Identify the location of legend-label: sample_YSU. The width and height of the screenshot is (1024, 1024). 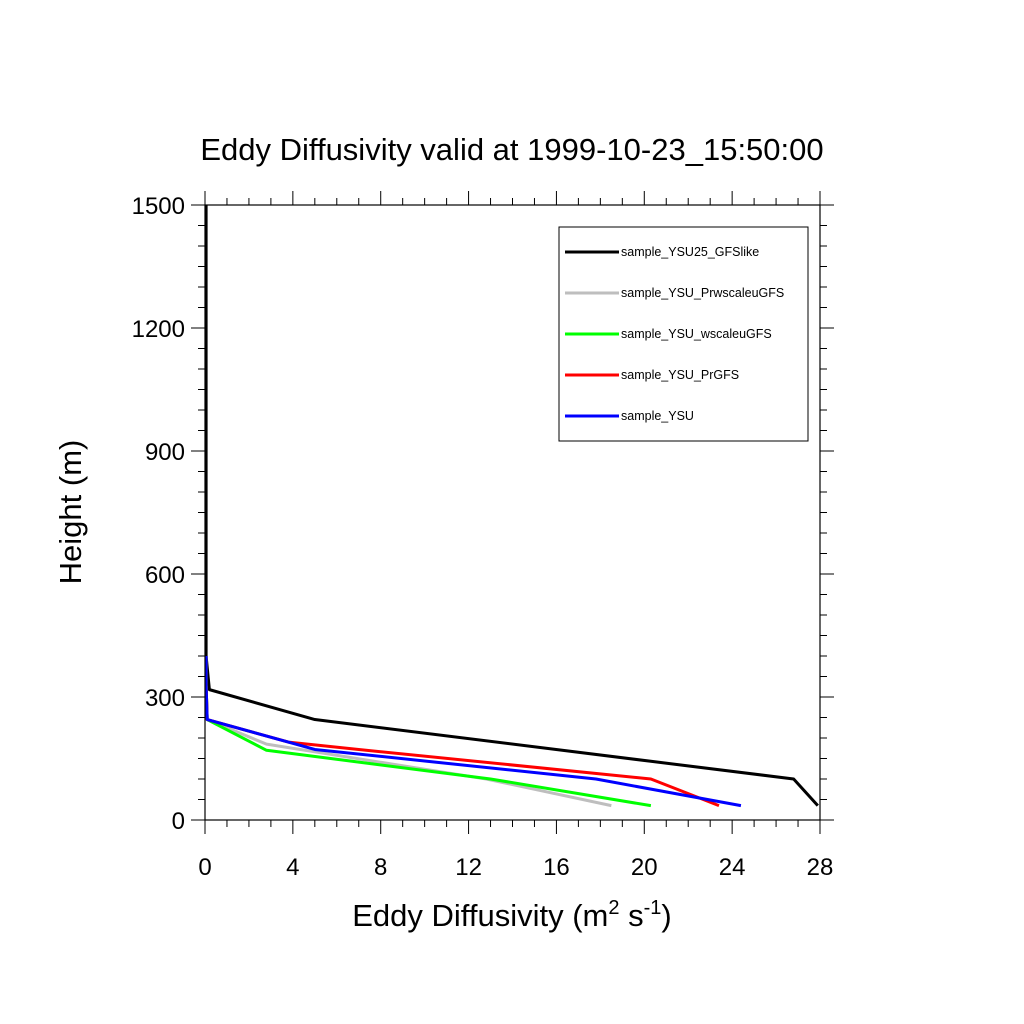
(657, 416).